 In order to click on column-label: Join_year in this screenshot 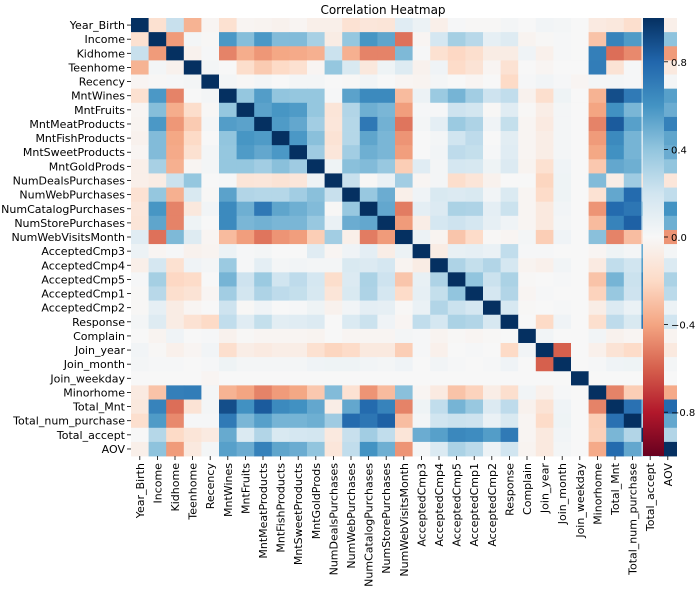, I will do `click(545, 489)`.